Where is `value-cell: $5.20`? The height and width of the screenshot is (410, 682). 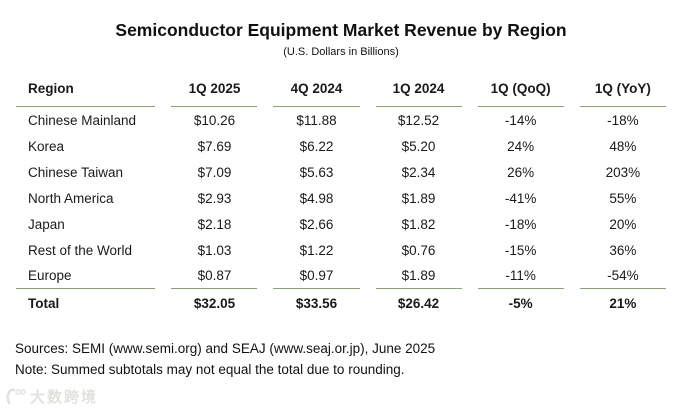
value-cell: $5.20 is located at coordinates (418, 146).